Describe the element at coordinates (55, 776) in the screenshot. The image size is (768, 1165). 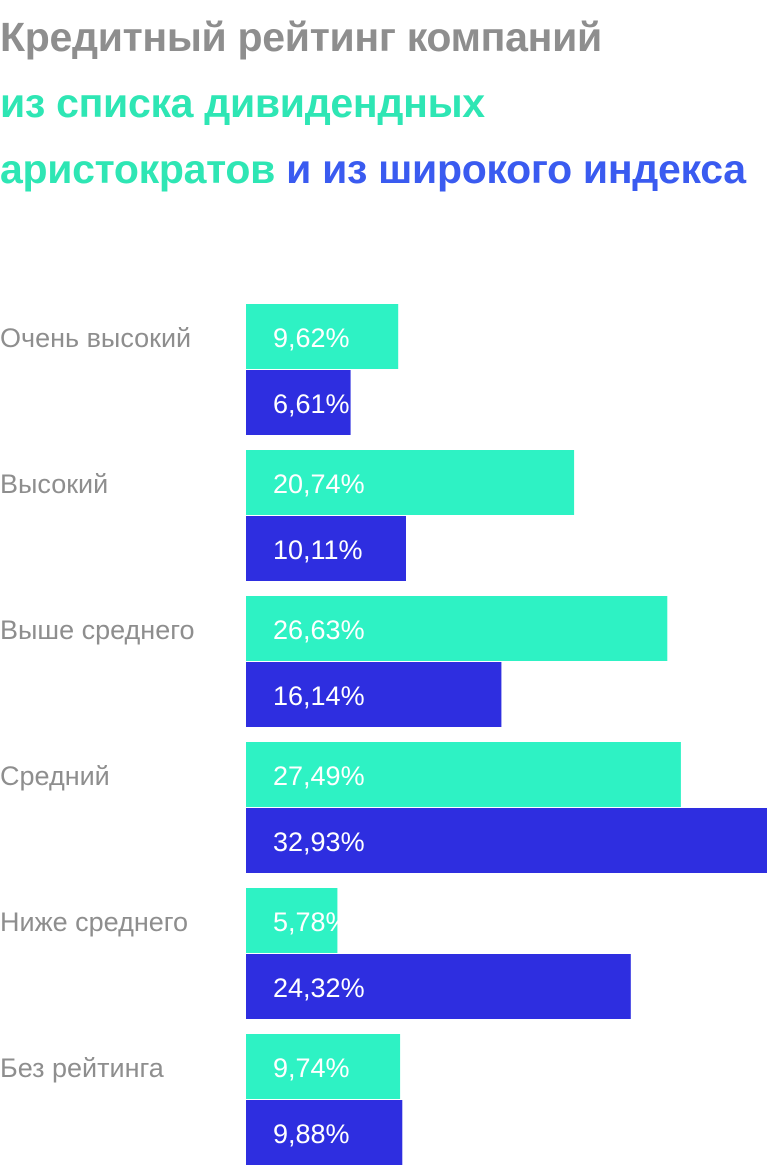
I see `category-label: Средний` at that location.